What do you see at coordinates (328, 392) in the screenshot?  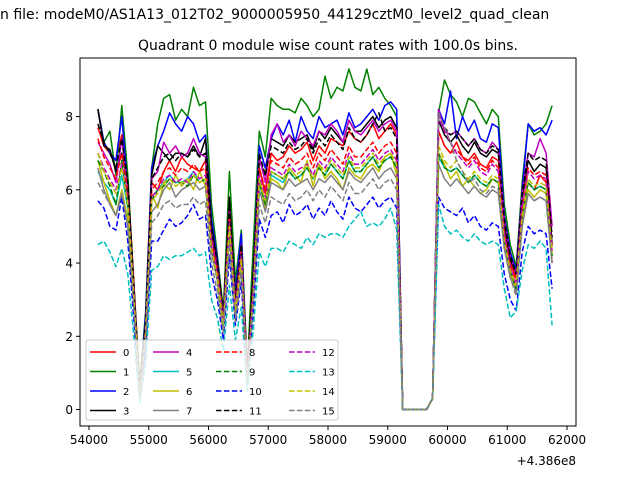 I see `legend-label-14: 14` at bounding box center [328, 392].